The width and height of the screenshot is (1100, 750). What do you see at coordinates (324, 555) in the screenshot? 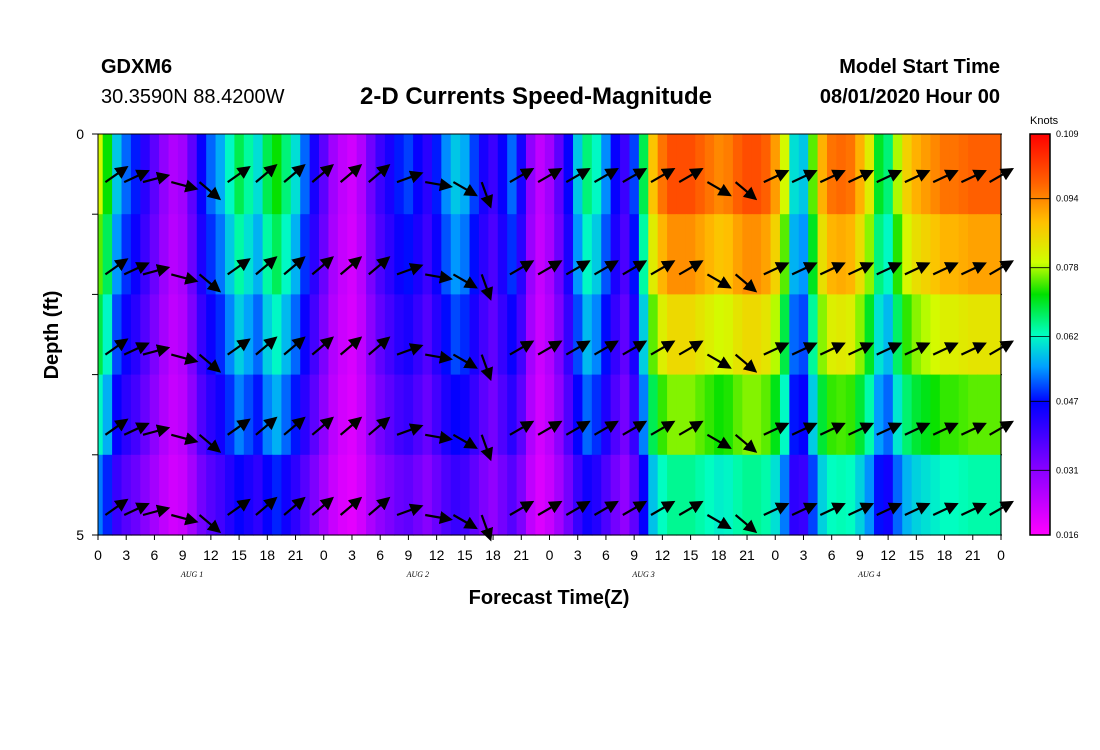
I see `x-tick-label: 0` at bounding box center [324, 555].